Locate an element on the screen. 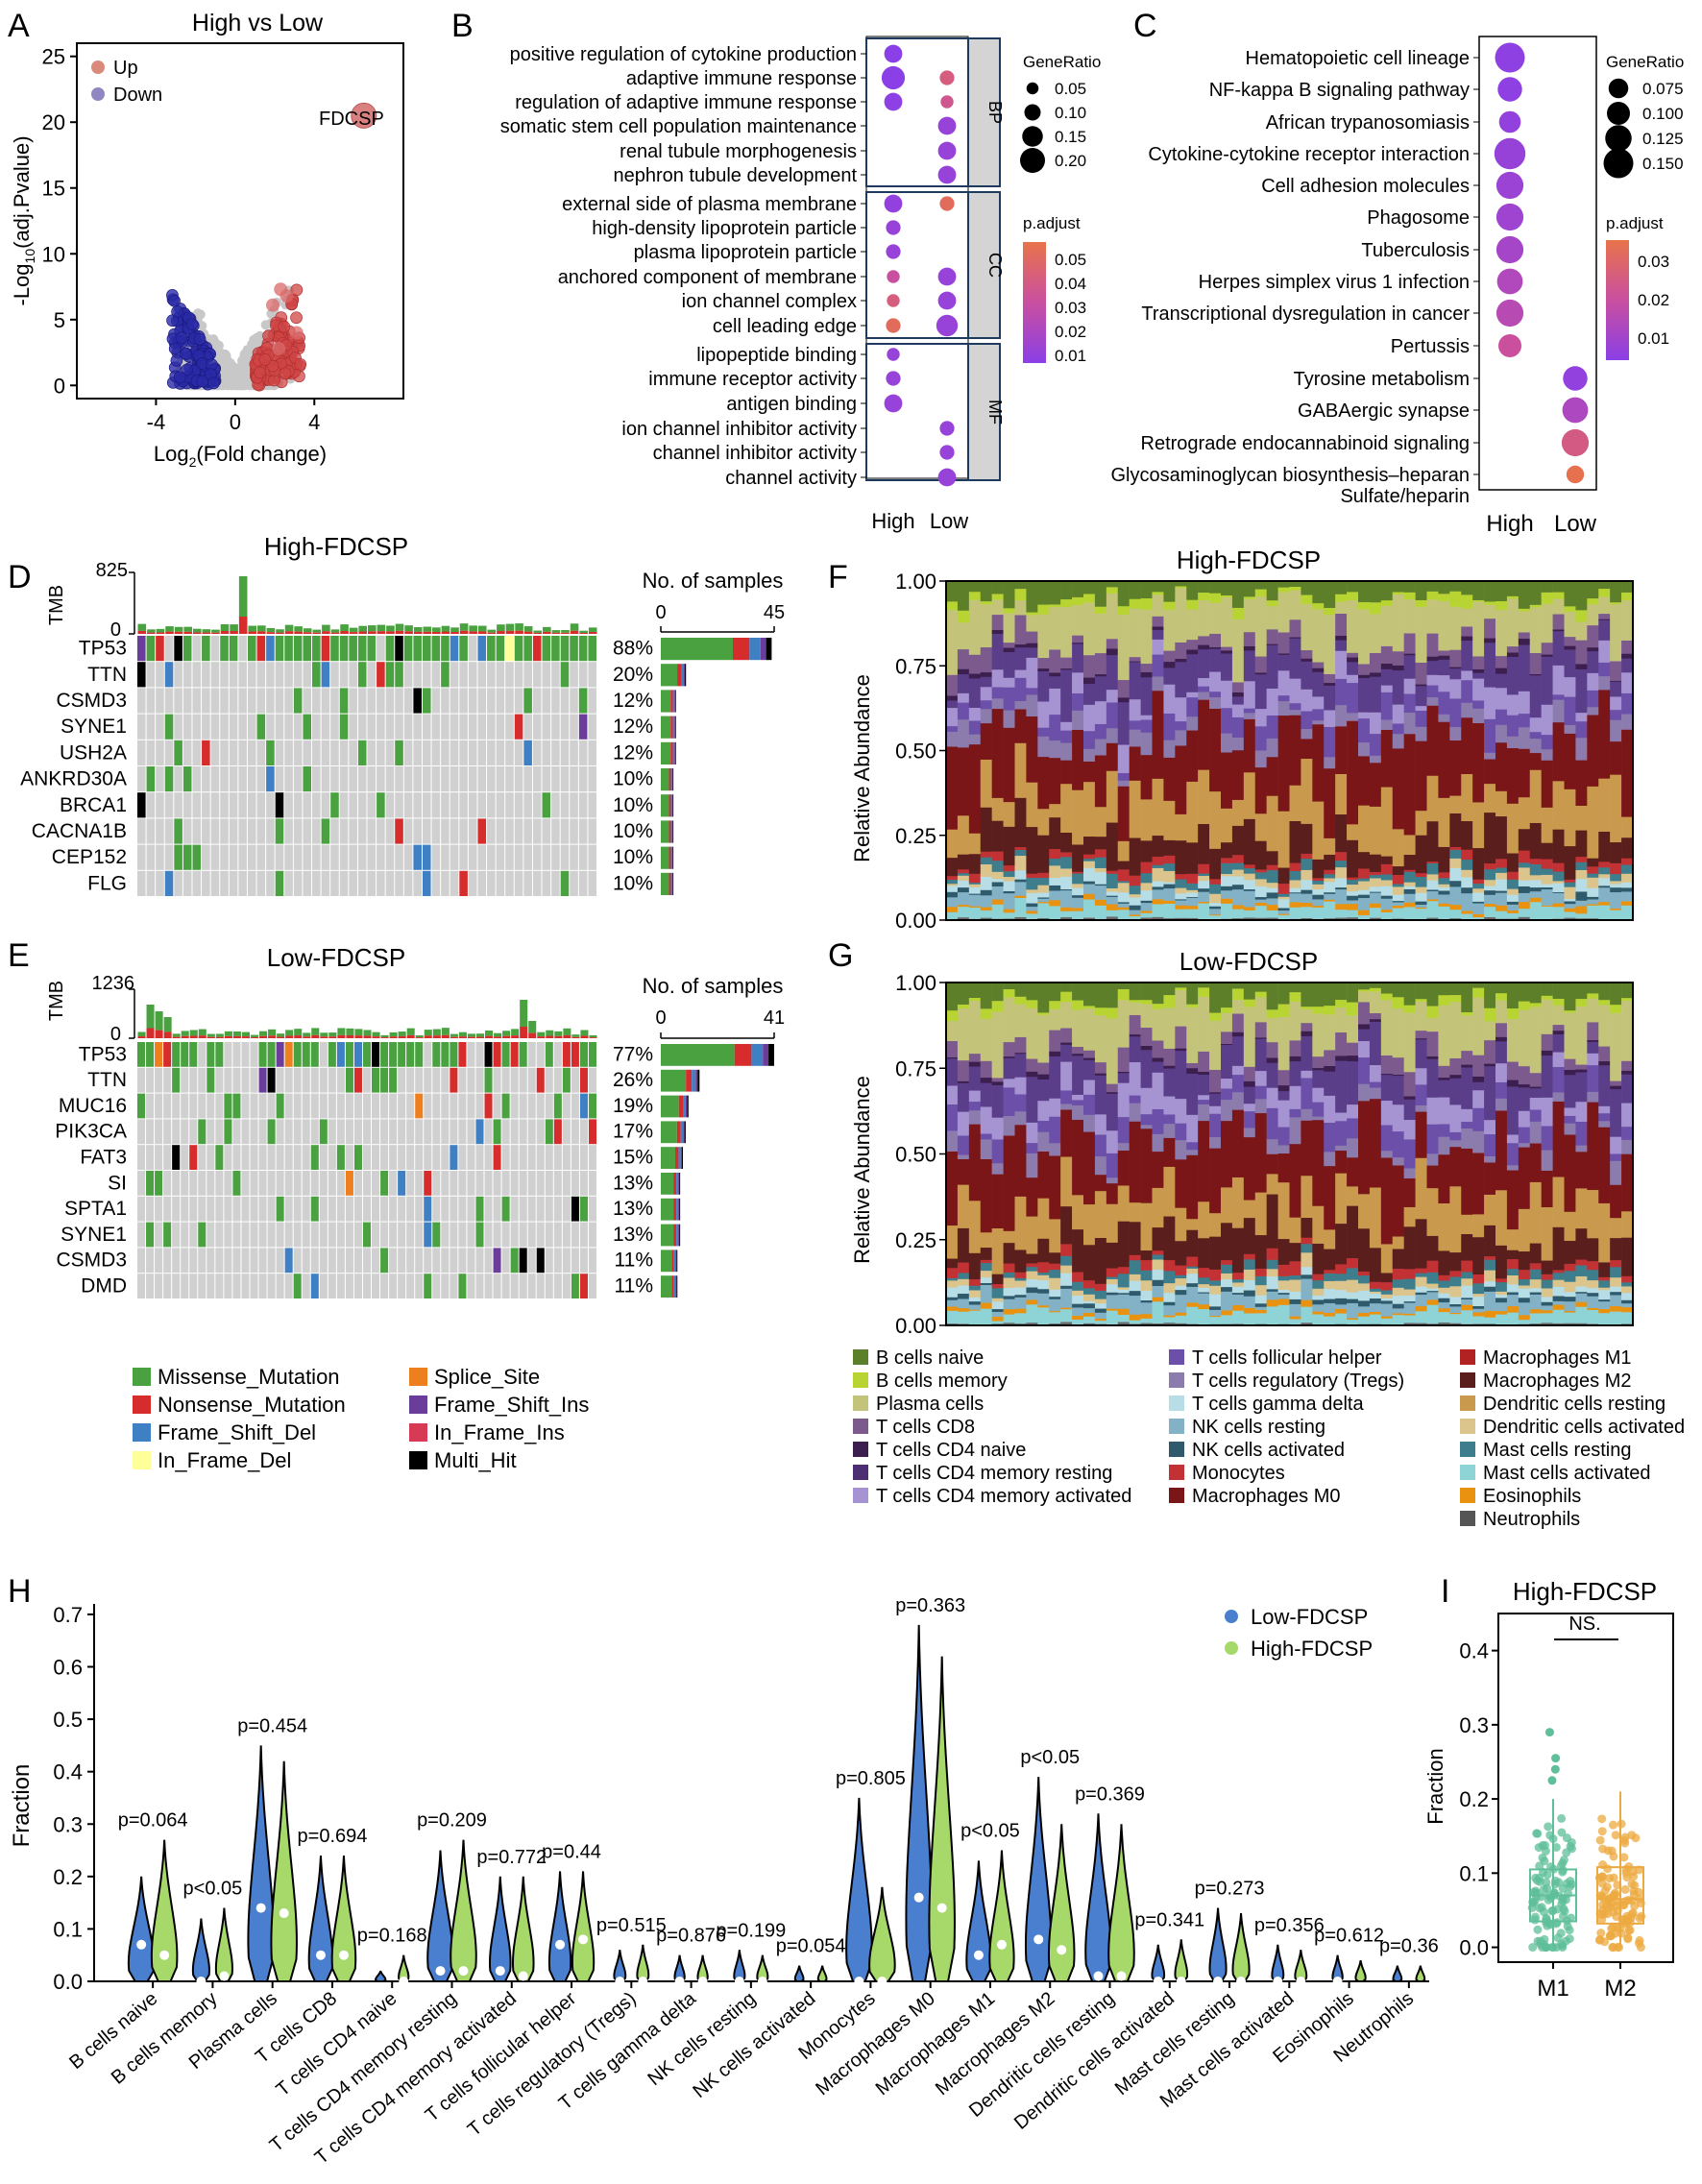  mutation-legend-label: Missense_Mutation is located at coordinates (249, 1377).